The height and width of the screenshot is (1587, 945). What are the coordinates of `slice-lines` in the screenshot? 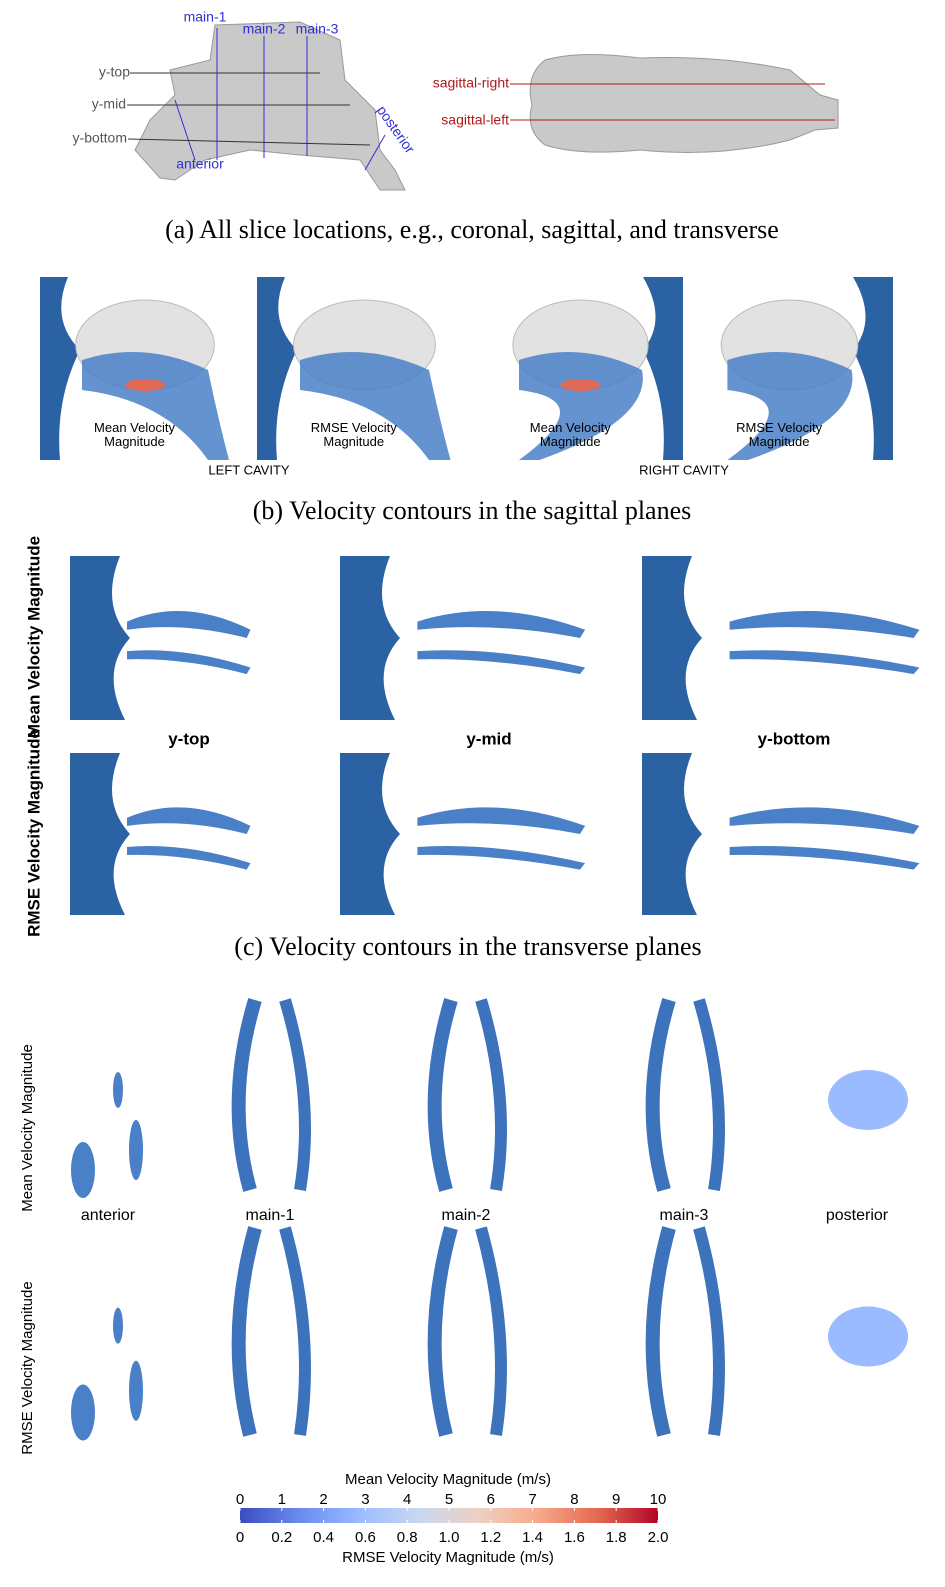 It's located at (280, 99).